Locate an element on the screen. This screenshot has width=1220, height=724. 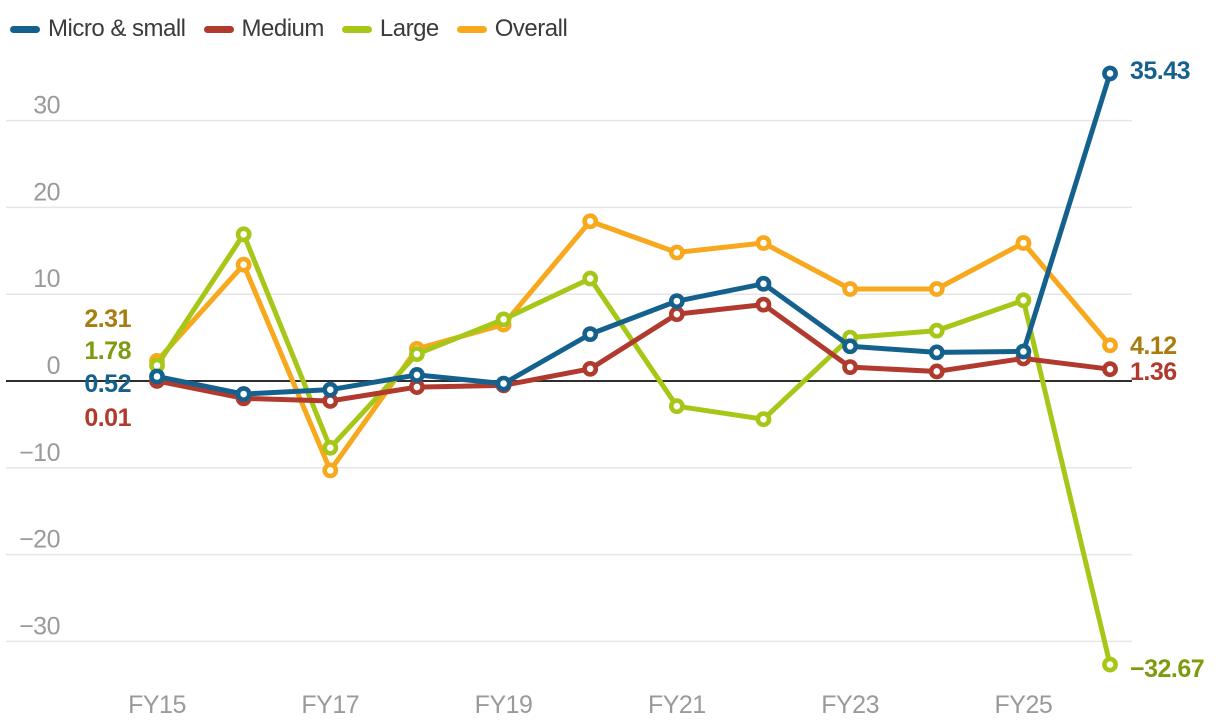
start-value-label-medium: 0.01 is located at coordinates (107, 418).